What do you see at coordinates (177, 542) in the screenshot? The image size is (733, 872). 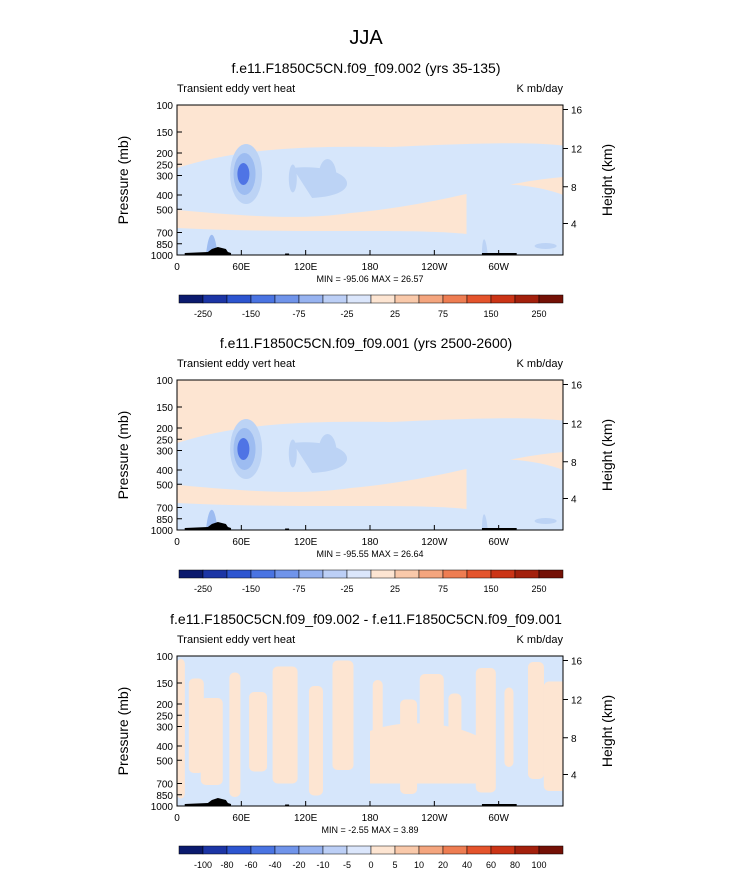 I see `x-tick-label: 0` at bounding box center [177, 542].